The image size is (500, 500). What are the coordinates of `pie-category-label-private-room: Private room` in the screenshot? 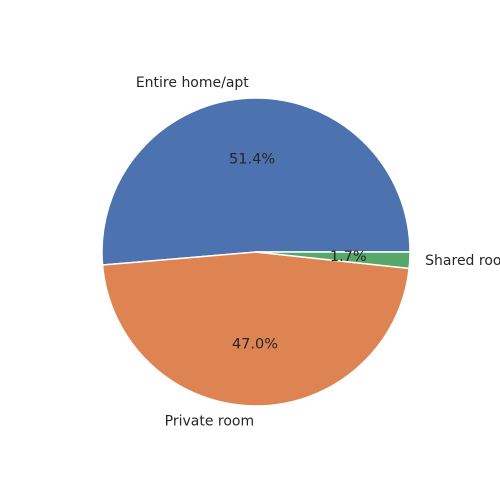 It's located at (209, 421).